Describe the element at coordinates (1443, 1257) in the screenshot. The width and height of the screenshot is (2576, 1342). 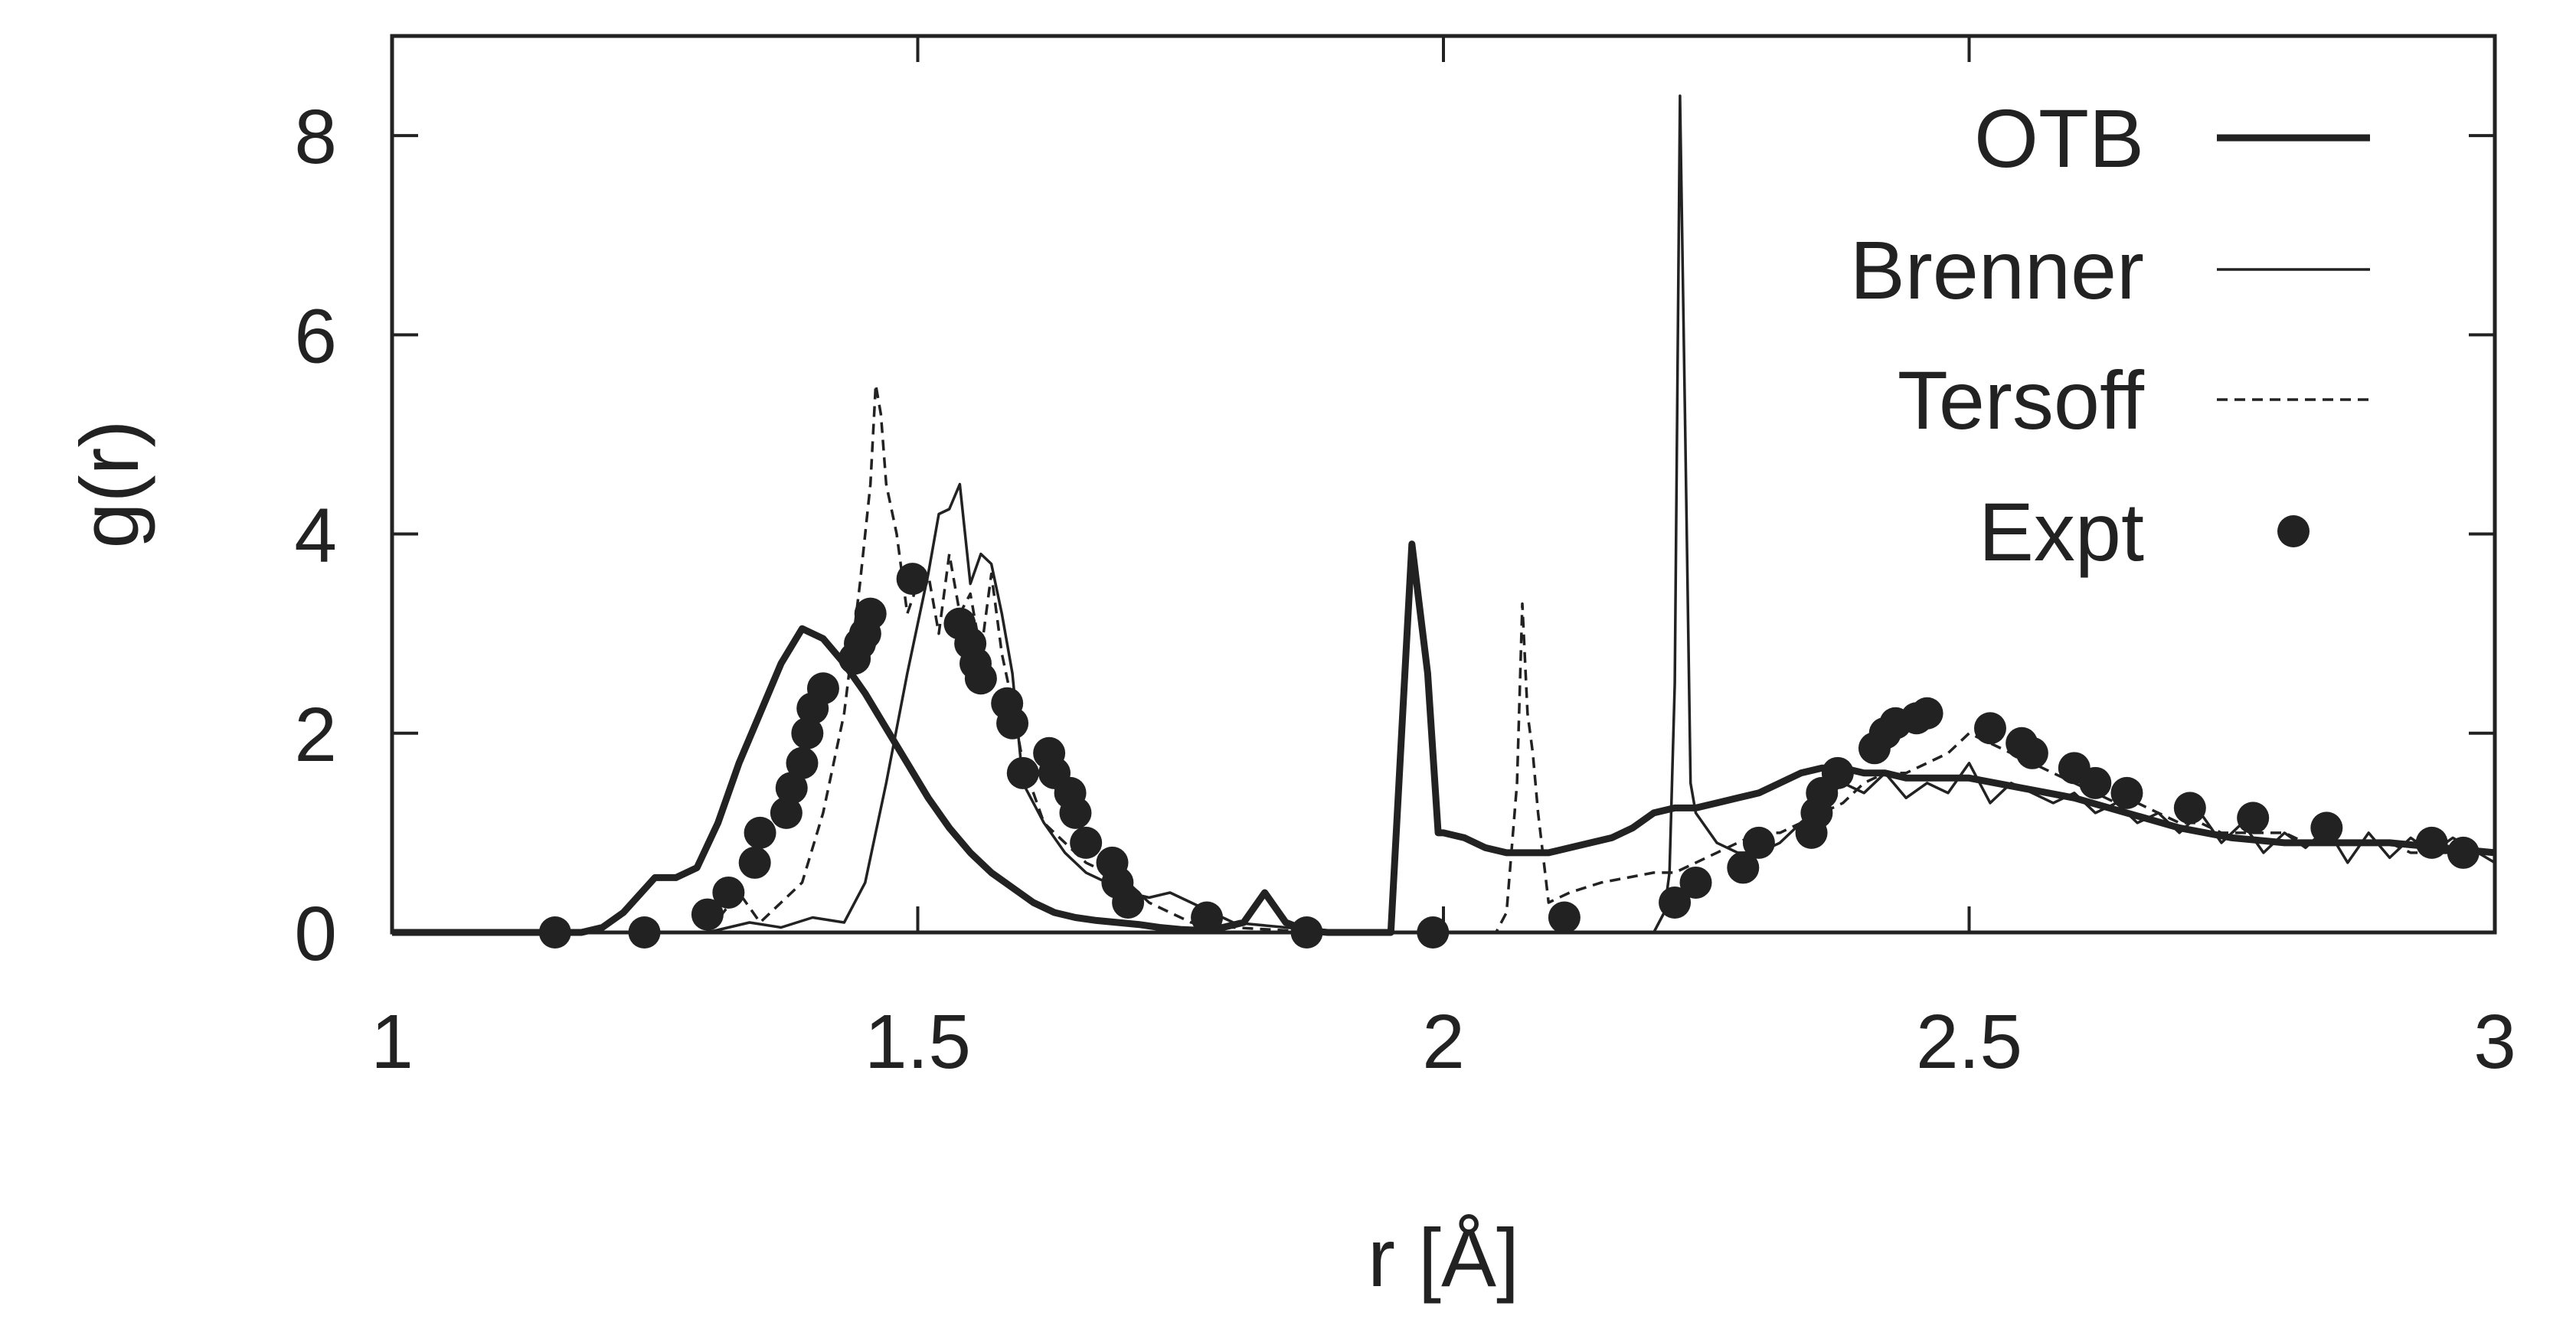
I see `x-axis-label: r [Å]` at that location.